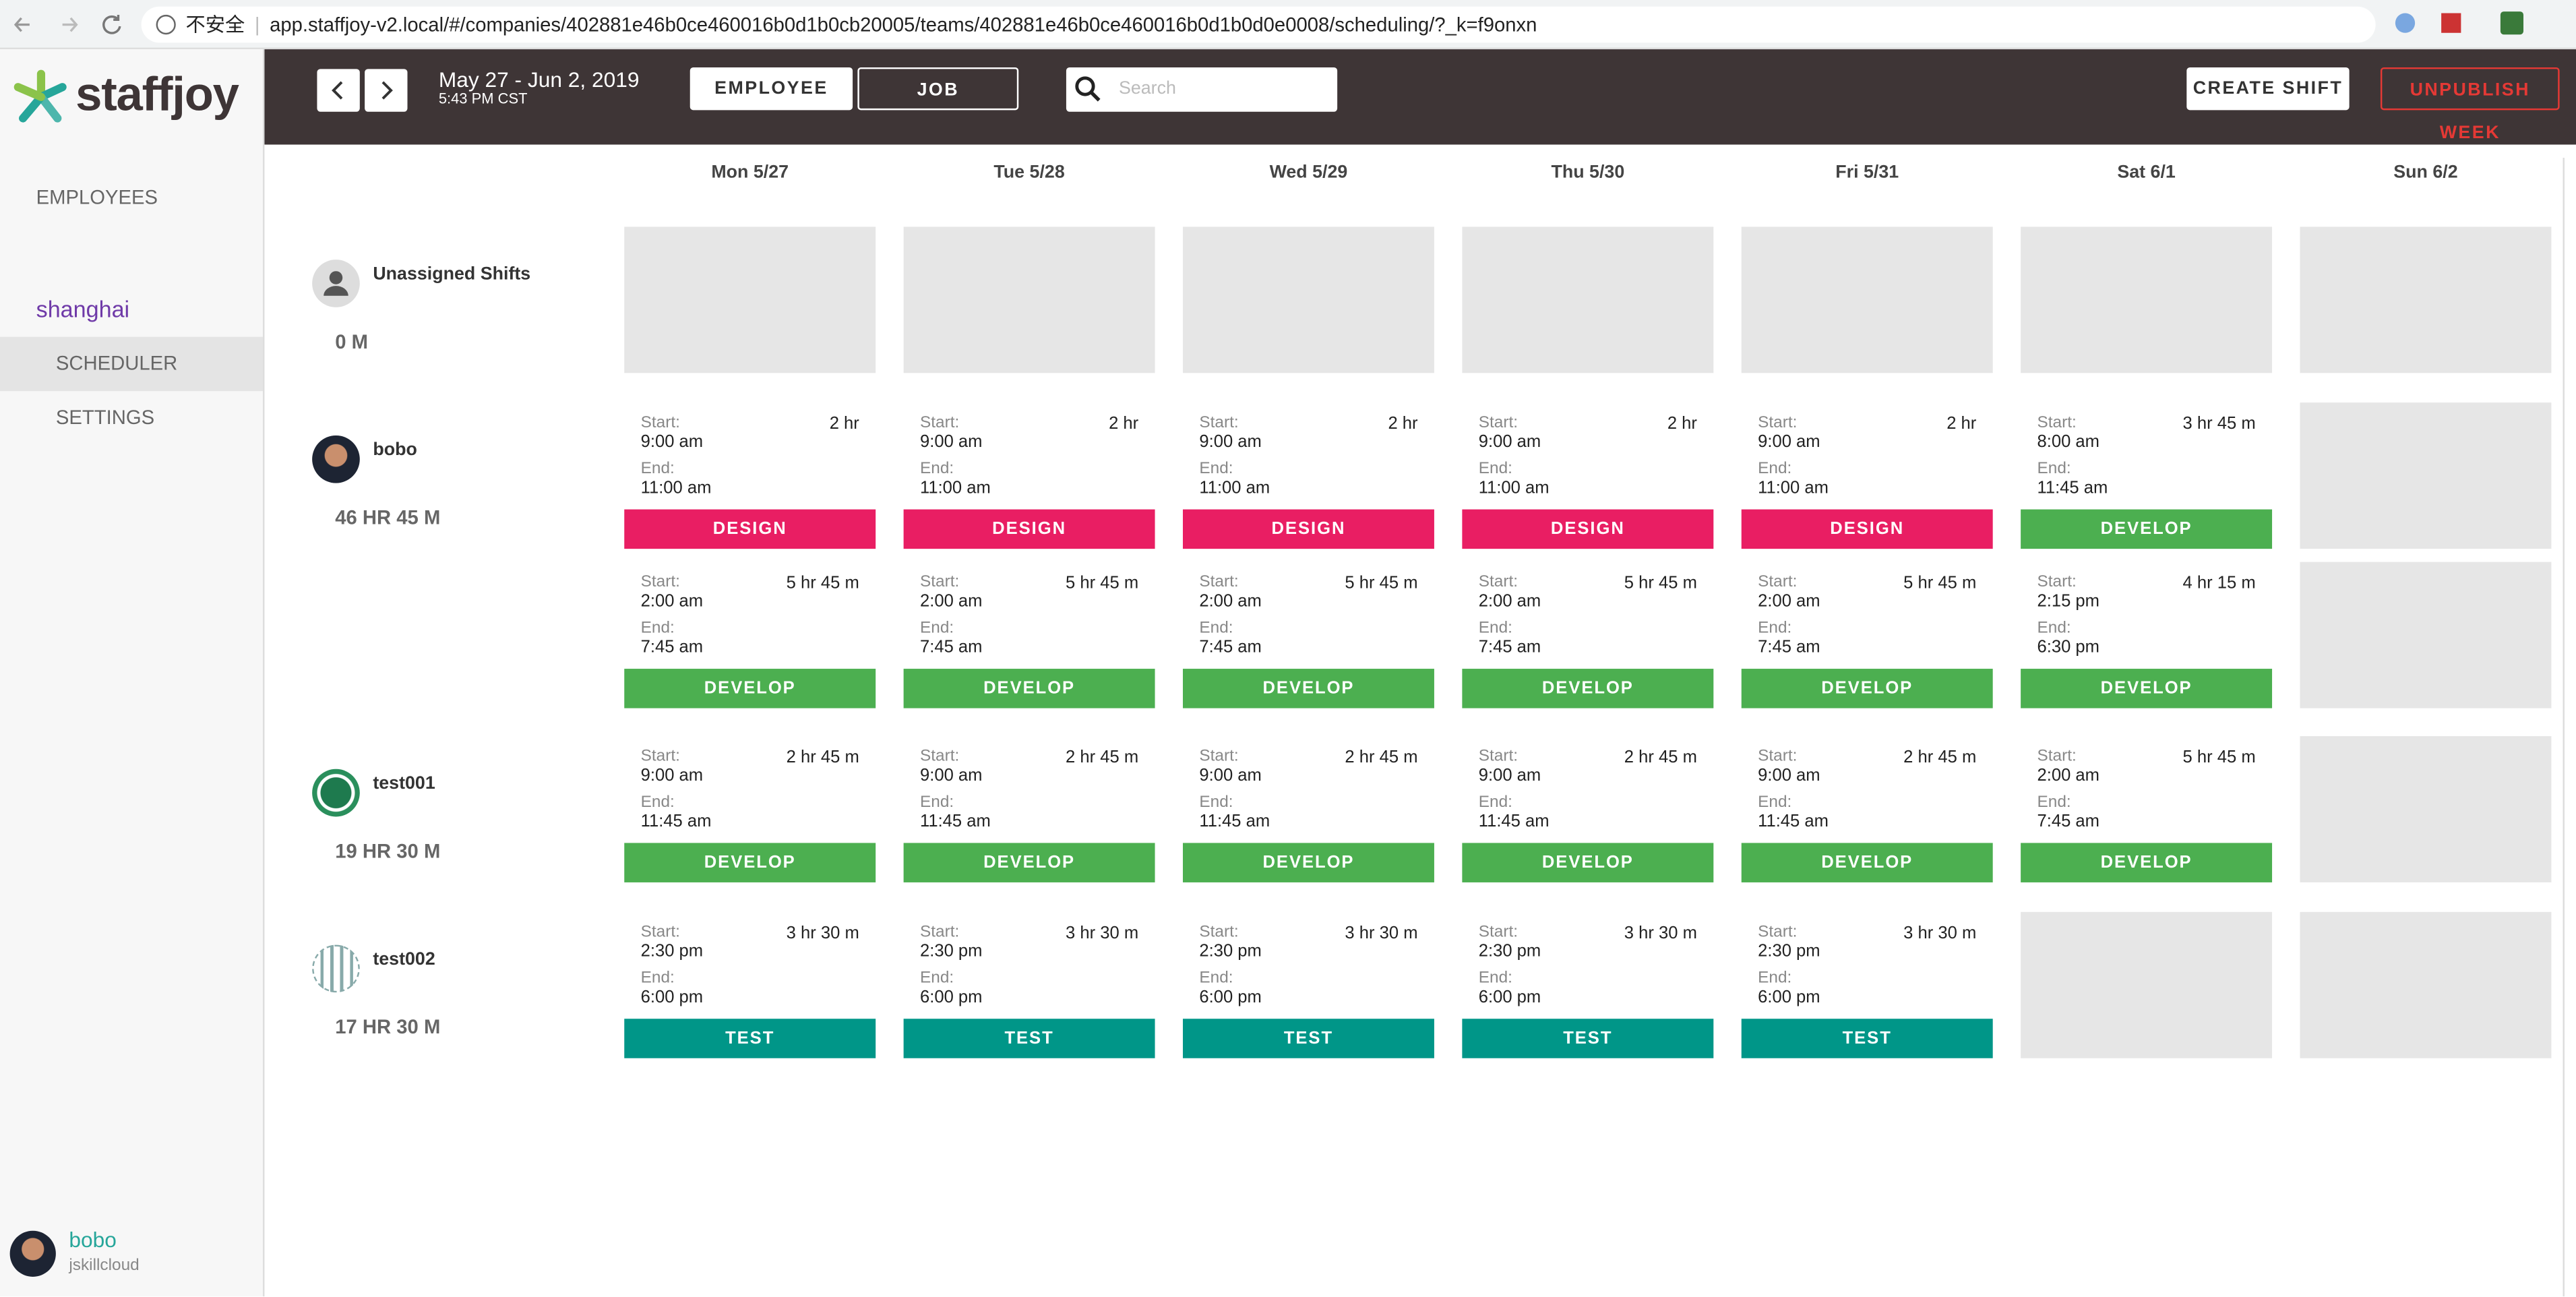  Describe the element at coordinates (771, 89) in the screenshot. I see `employee-view-button: EMPLOYEE` at that location.